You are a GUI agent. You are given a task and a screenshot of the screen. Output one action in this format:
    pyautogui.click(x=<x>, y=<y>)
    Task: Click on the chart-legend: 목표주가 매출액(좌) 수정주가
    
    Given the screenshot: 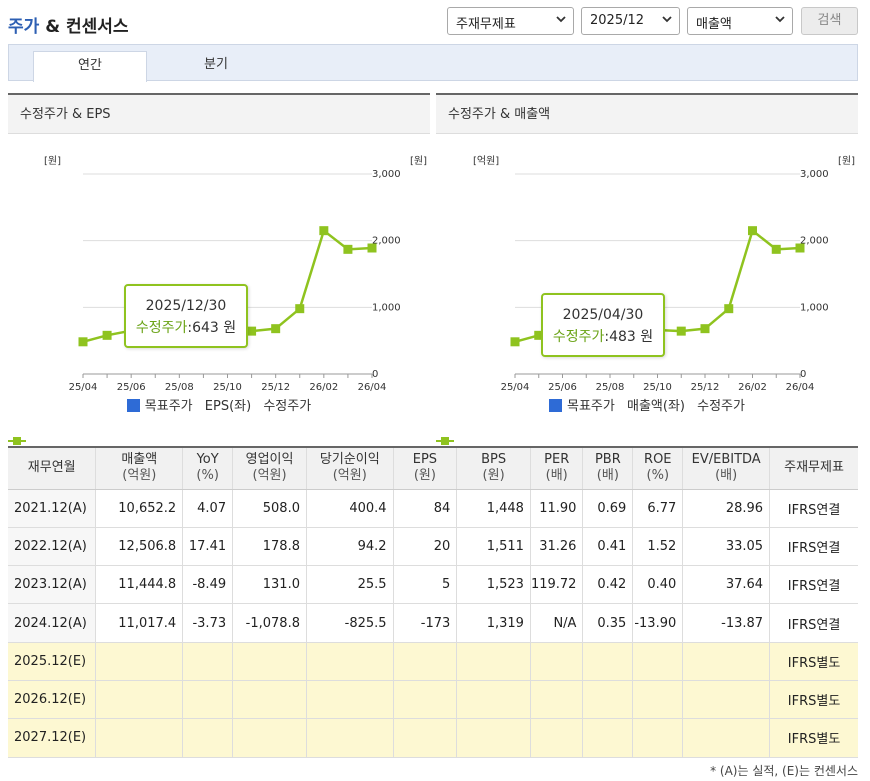 What is the action you would take?
    pyautogui.click(x=647, y=420)
    